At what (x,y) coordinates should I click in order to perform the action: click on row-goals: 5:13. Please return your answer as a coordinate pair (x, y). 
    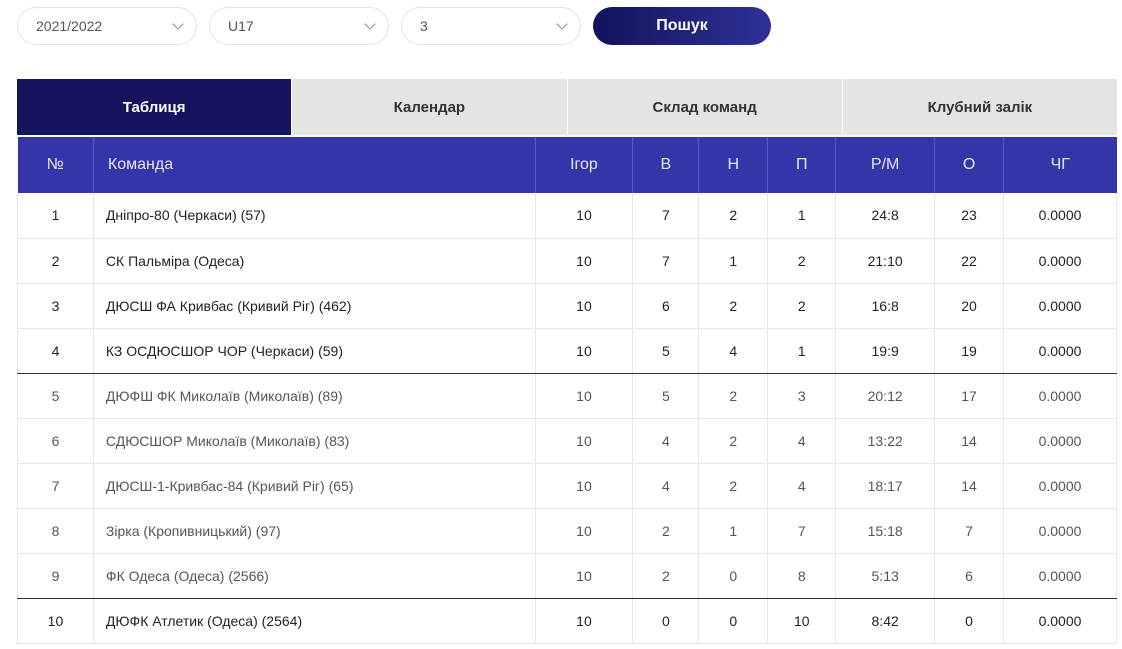
    Looking at the image, I should click on (885, 576).